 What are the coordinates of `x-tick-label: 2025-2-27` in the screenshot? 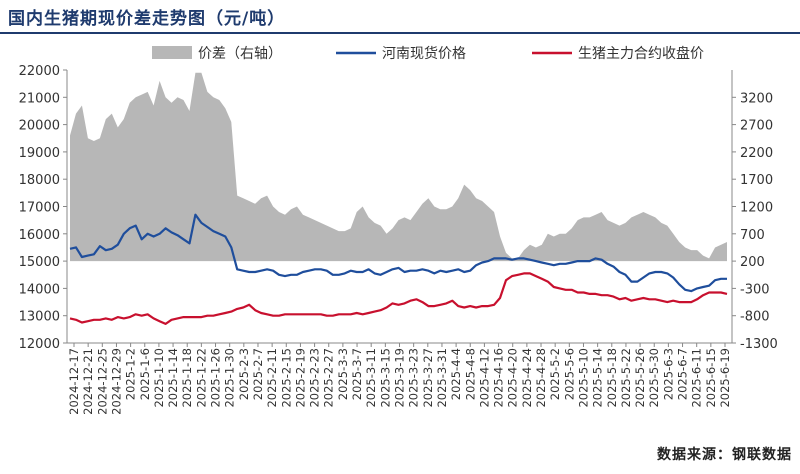 It's located at (329, 378).